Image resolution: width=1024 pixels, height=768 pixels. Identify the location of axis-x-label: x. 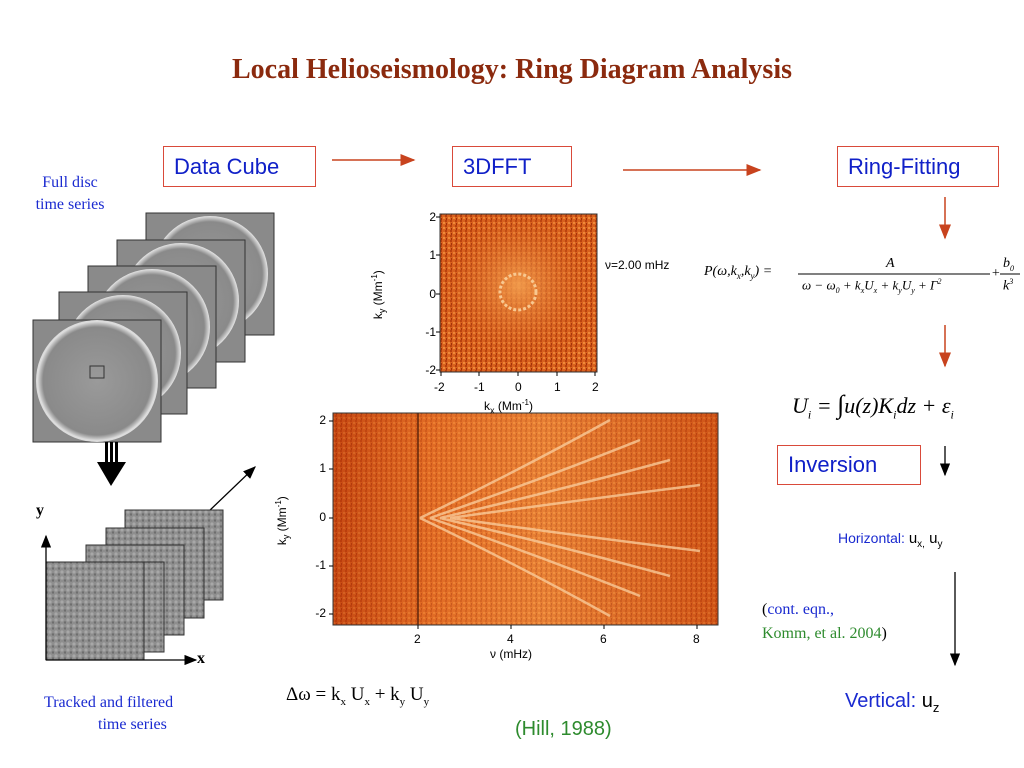
(201, 658).